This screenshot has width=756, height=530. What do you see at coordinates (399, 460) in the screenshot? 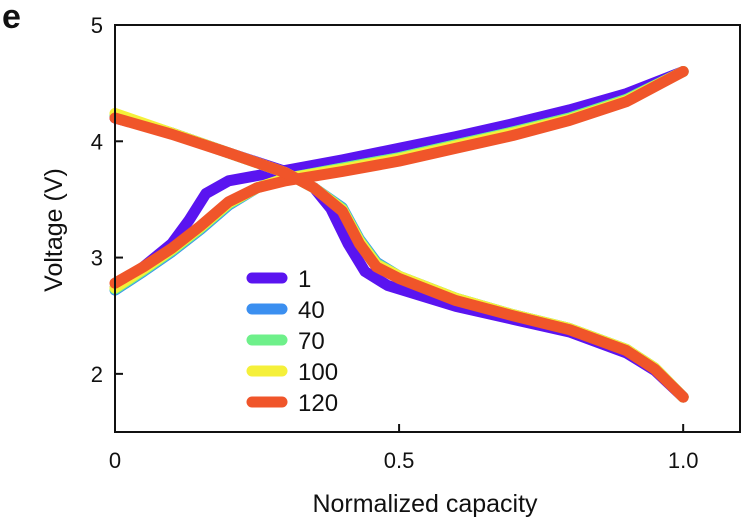
I see `x-tick-label: 0.5` at bounding box center [399, 460].